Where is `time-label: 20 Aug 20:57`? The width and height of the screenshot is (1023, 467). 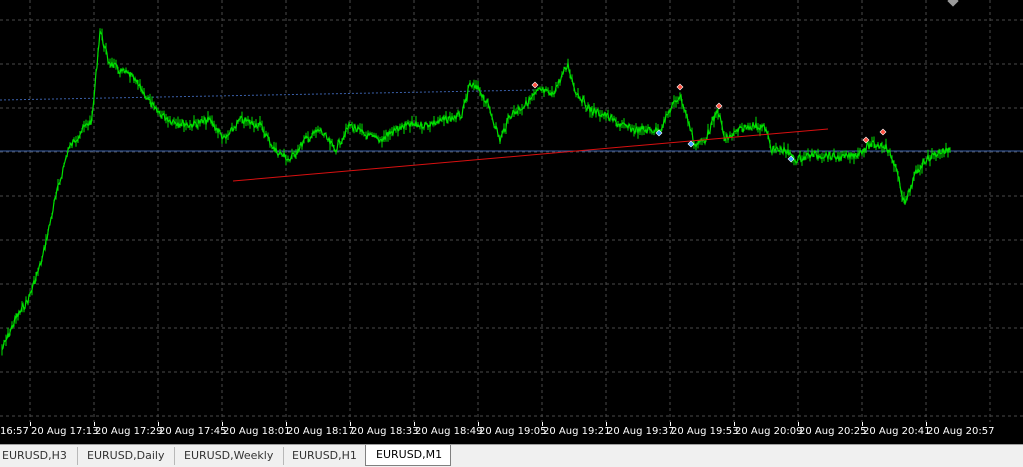 time-label: 20 Aug 20:57 is located at coordinates (961, 431).